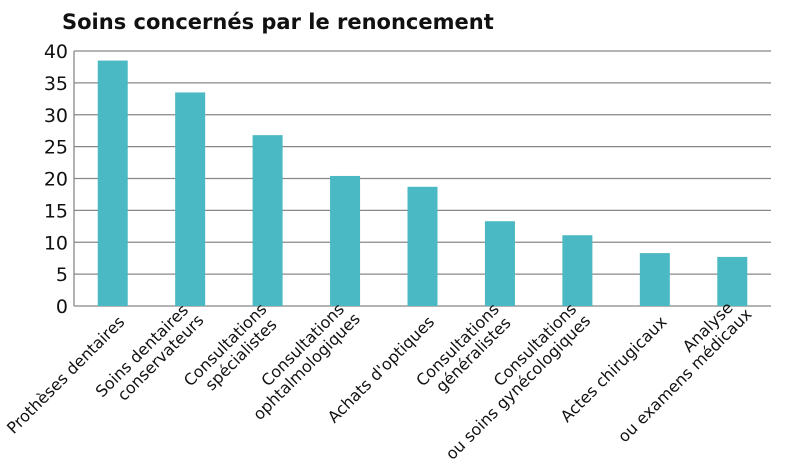 The image size is (800, 473). Describe the element at coordinates (150, 356) in the screenshot. I see `x-tick-label: Soins dentairesconservateurs` at that location.